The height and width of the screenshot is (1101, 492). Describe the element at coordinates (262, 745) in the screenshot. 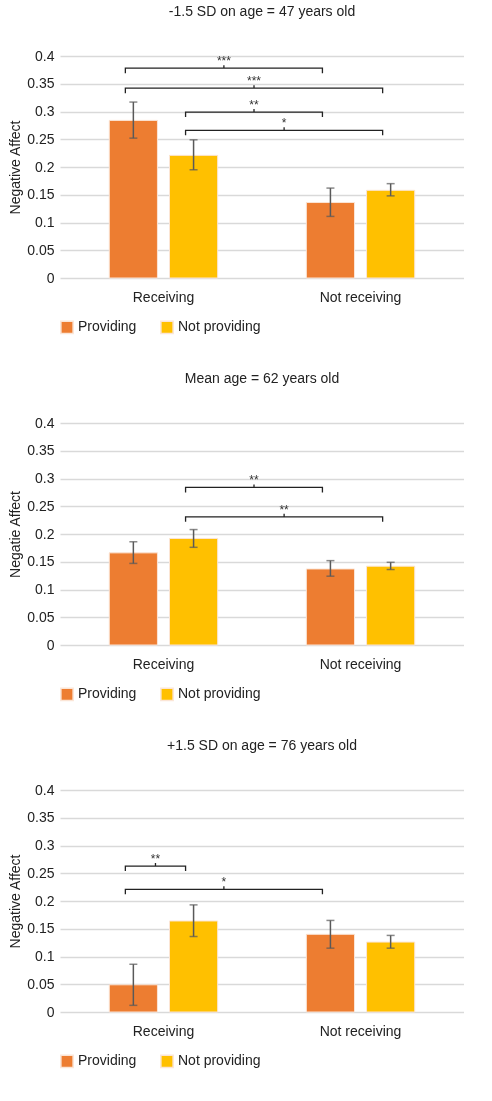

I see `chart-title: +1.5 SD on age = 76 years old` at that location.